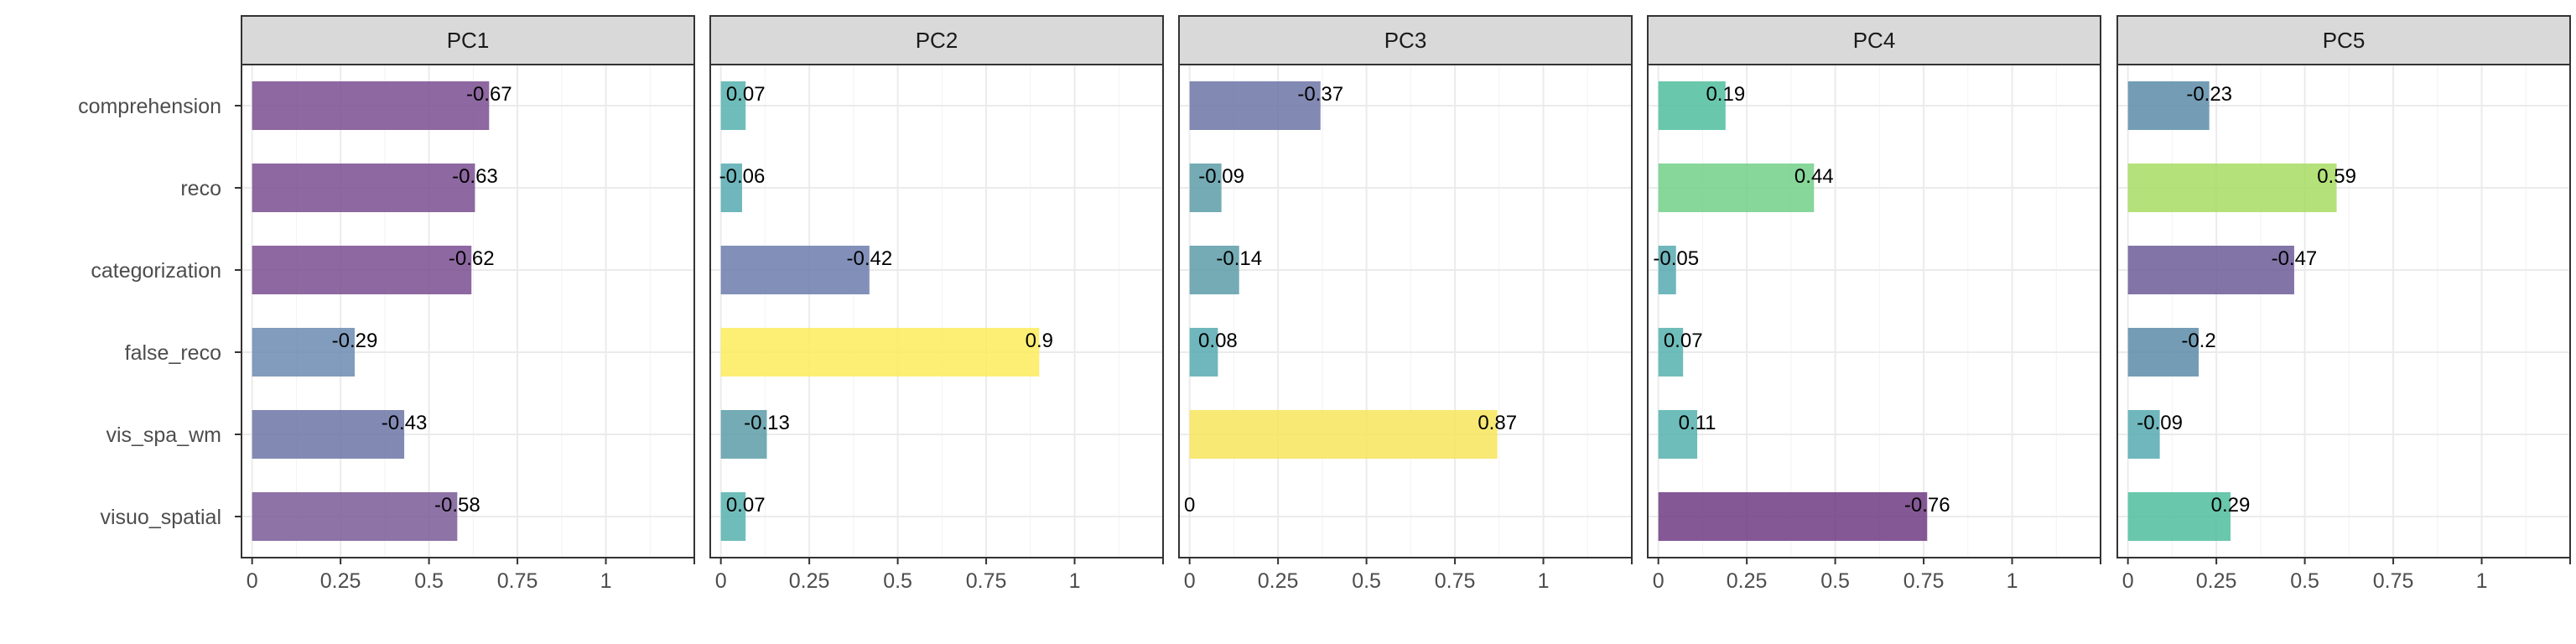  What do you see at coordinates (1320, 94) in the screenshot?
I see `bar-value-label: -0.37` at bounding box center [1320, 94].